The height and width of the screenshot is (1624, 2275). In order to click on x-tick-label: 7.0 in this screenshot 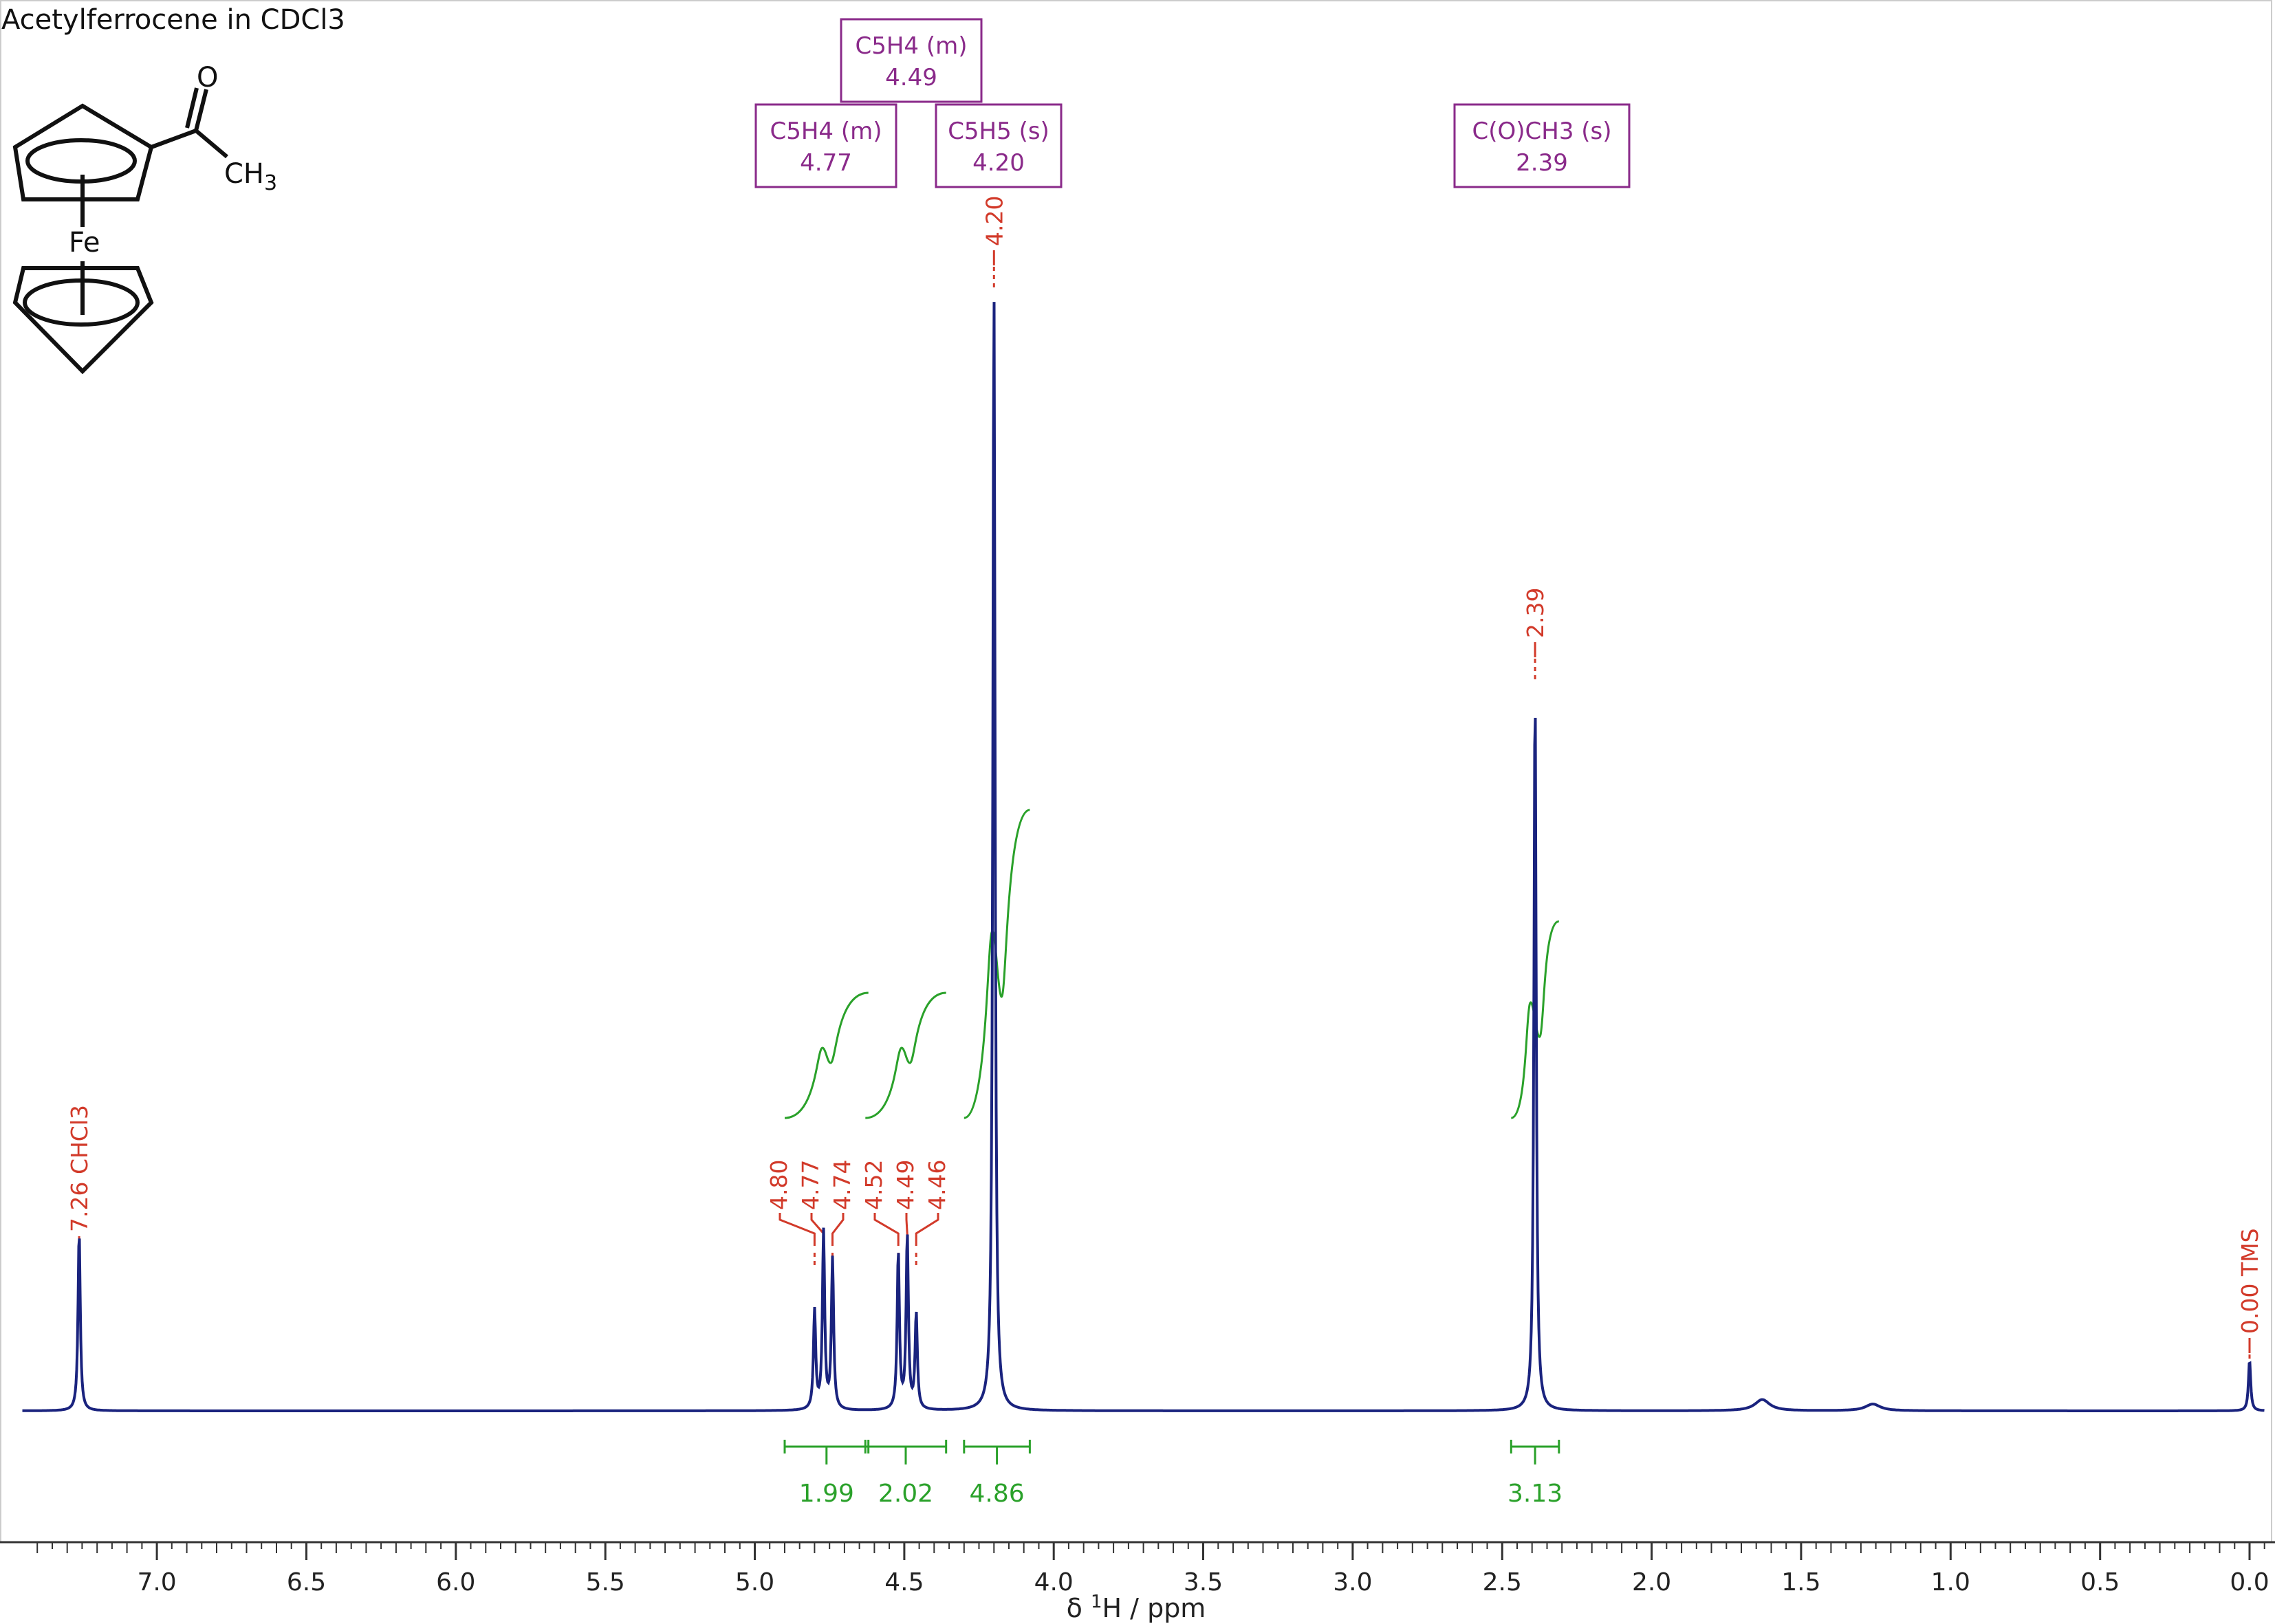, I will do `click(156, 1582)`.